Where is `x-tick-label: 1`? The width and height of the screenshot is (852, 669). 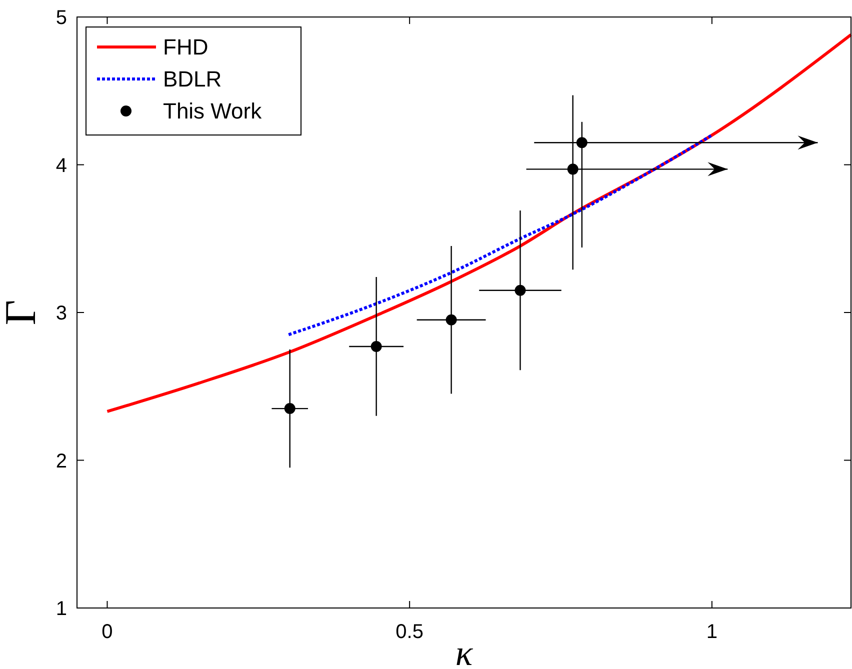 x-tick-label: 1 is located at coordinates (712, 632).